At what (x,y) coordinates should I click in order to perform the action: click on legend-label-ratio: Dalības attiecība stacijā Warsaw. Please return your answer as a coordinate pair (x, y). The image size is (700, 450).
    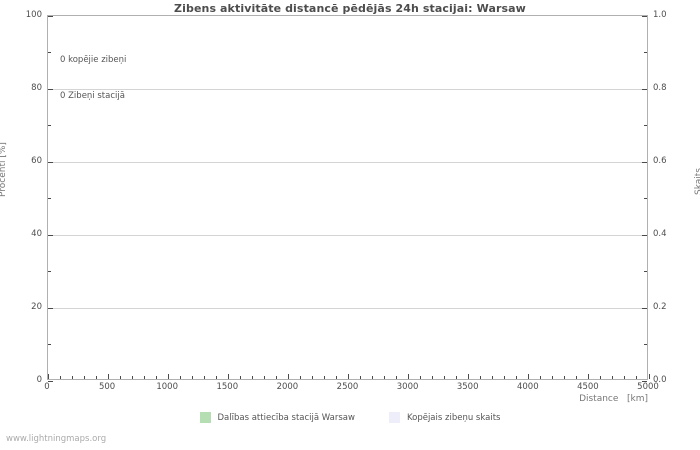
    Looking at the image, I should click on (286, 417).